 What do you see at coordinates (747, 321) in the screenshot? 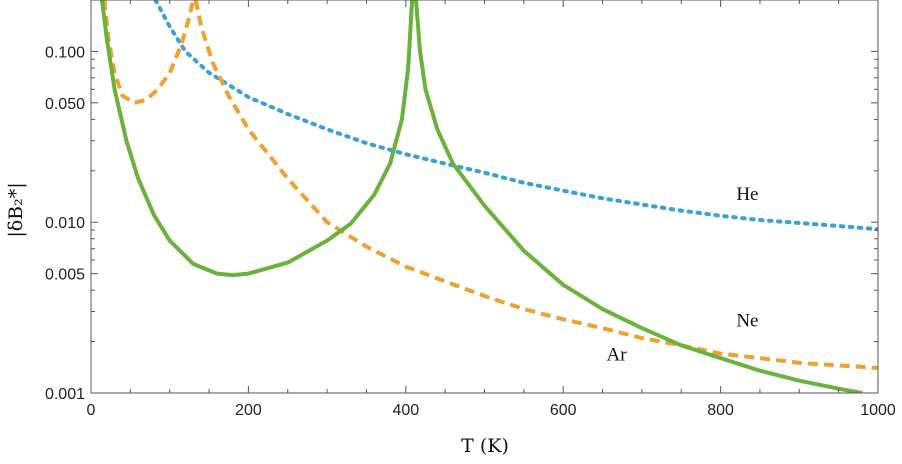
I see `series-label-ne: Ne` at bounding box center [747, 321].